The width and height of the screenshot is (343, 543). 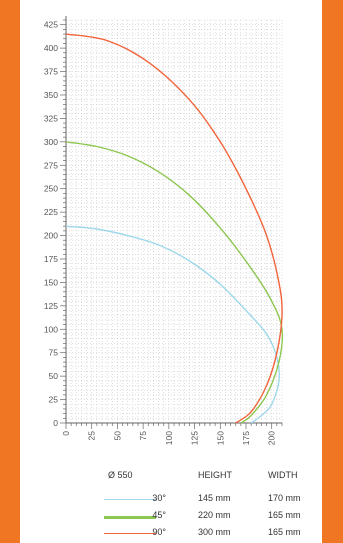 What do you see at coordinates (169, 438) in the screenshot?
I see `x-tick-label: 100` at bounding box center [169, 438].